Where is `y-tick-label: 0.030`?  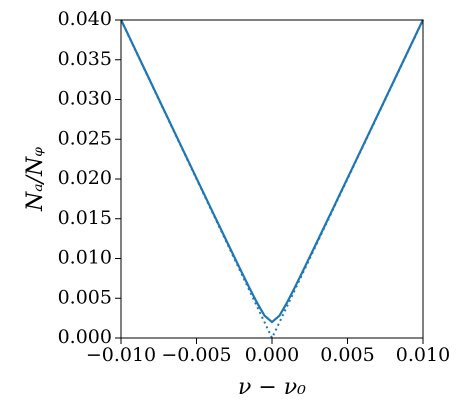 y-tick-label: 0.030 is located at coordinates (85, 99).